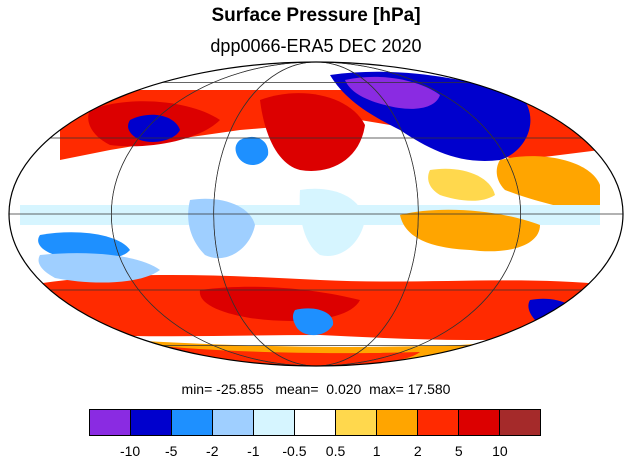 The image size is (632, 466). What do you see at coordinates (130, 451) in the screenshot?
I see `colorbar-tick-label: -10` at bounding box center [130, 451].